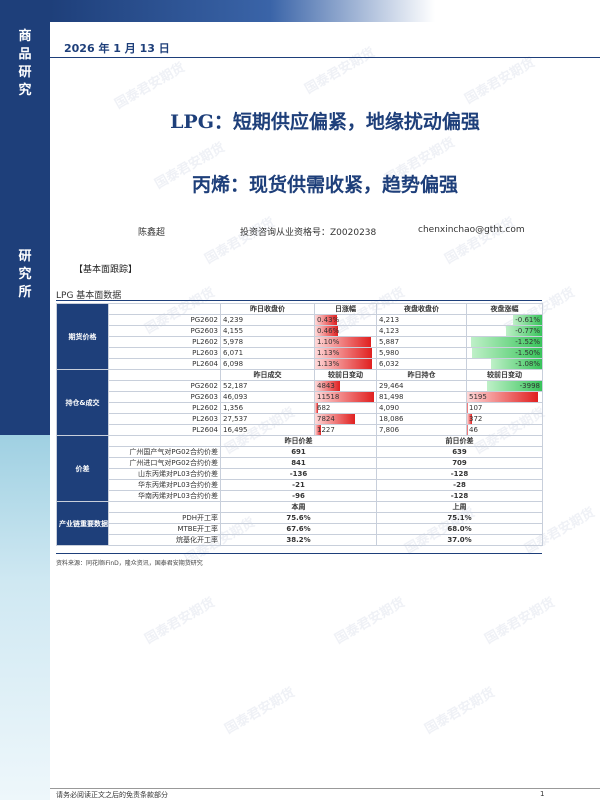 The height and width of the screenshot is (800, 600). I want to click on table-row: PG2602 52,187 4843 29,464 -3998, so click(300, 386).